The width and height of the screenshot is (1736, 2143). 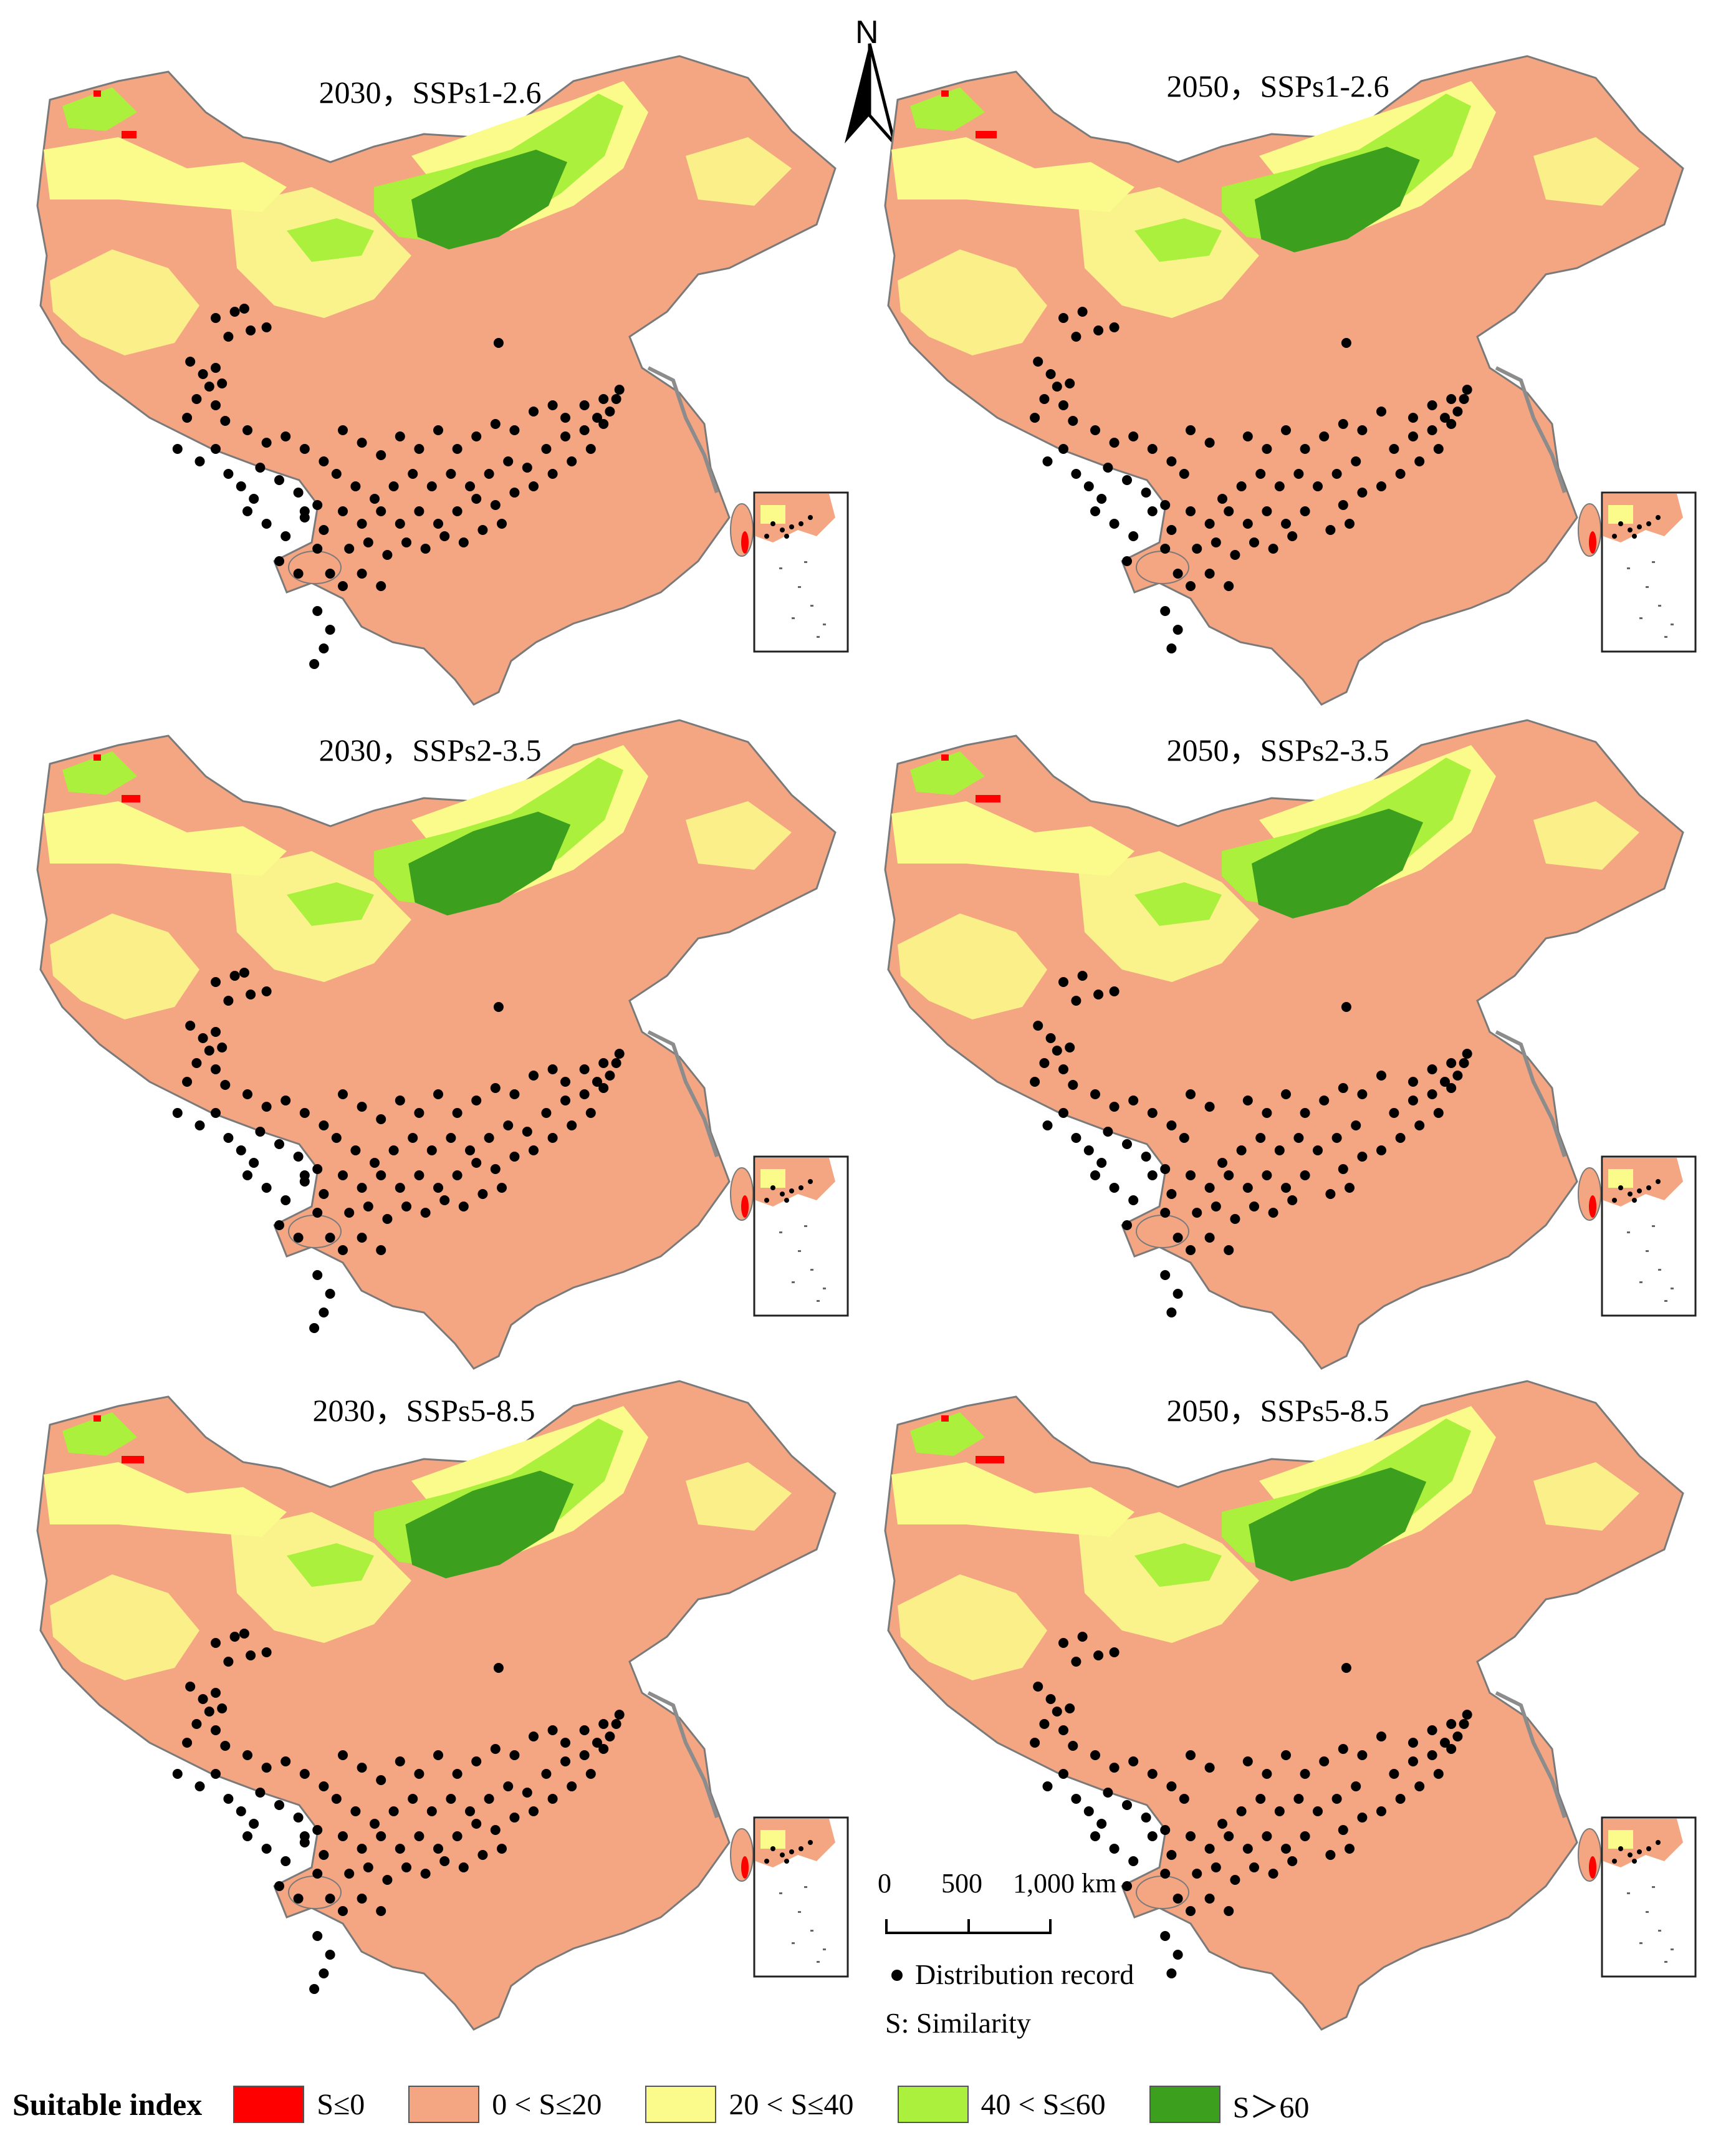 What do you see at coordinates (423, 1410) in the screenshot?
I see `panel-title-5: 2030，SSPs5-8.5` at bounding box center [423, 1410].